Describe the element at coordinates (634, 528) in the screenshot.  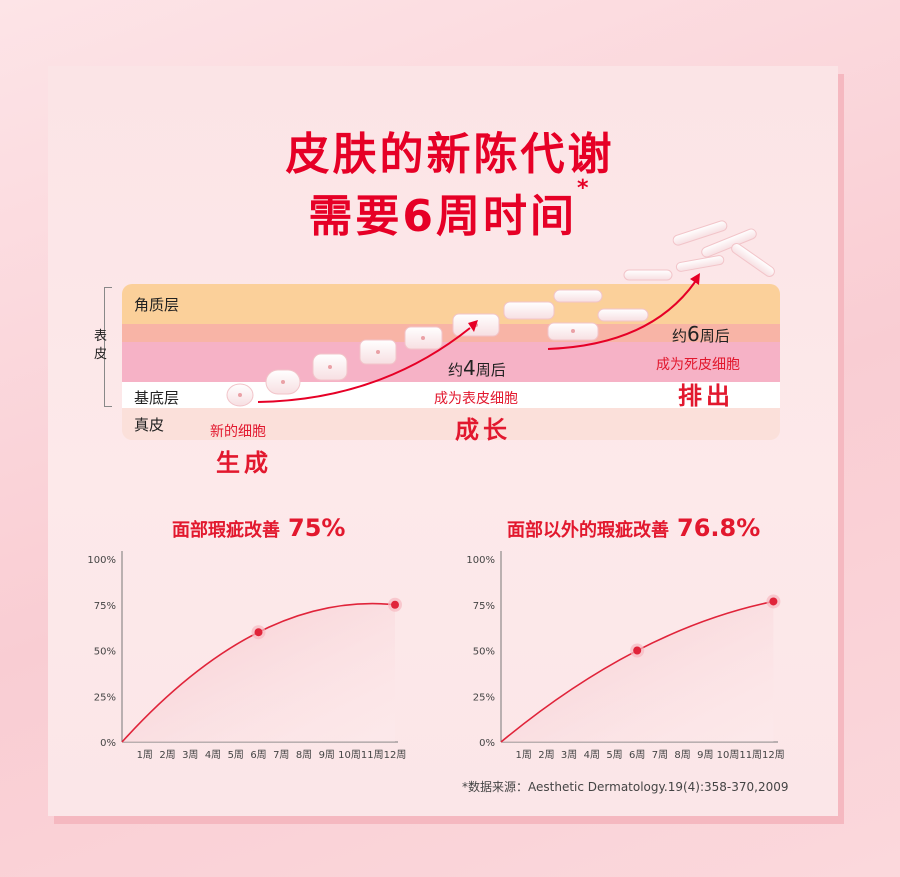
I see `chart2-title: 面部以外的瑕疵改善 76.8%` at that location.